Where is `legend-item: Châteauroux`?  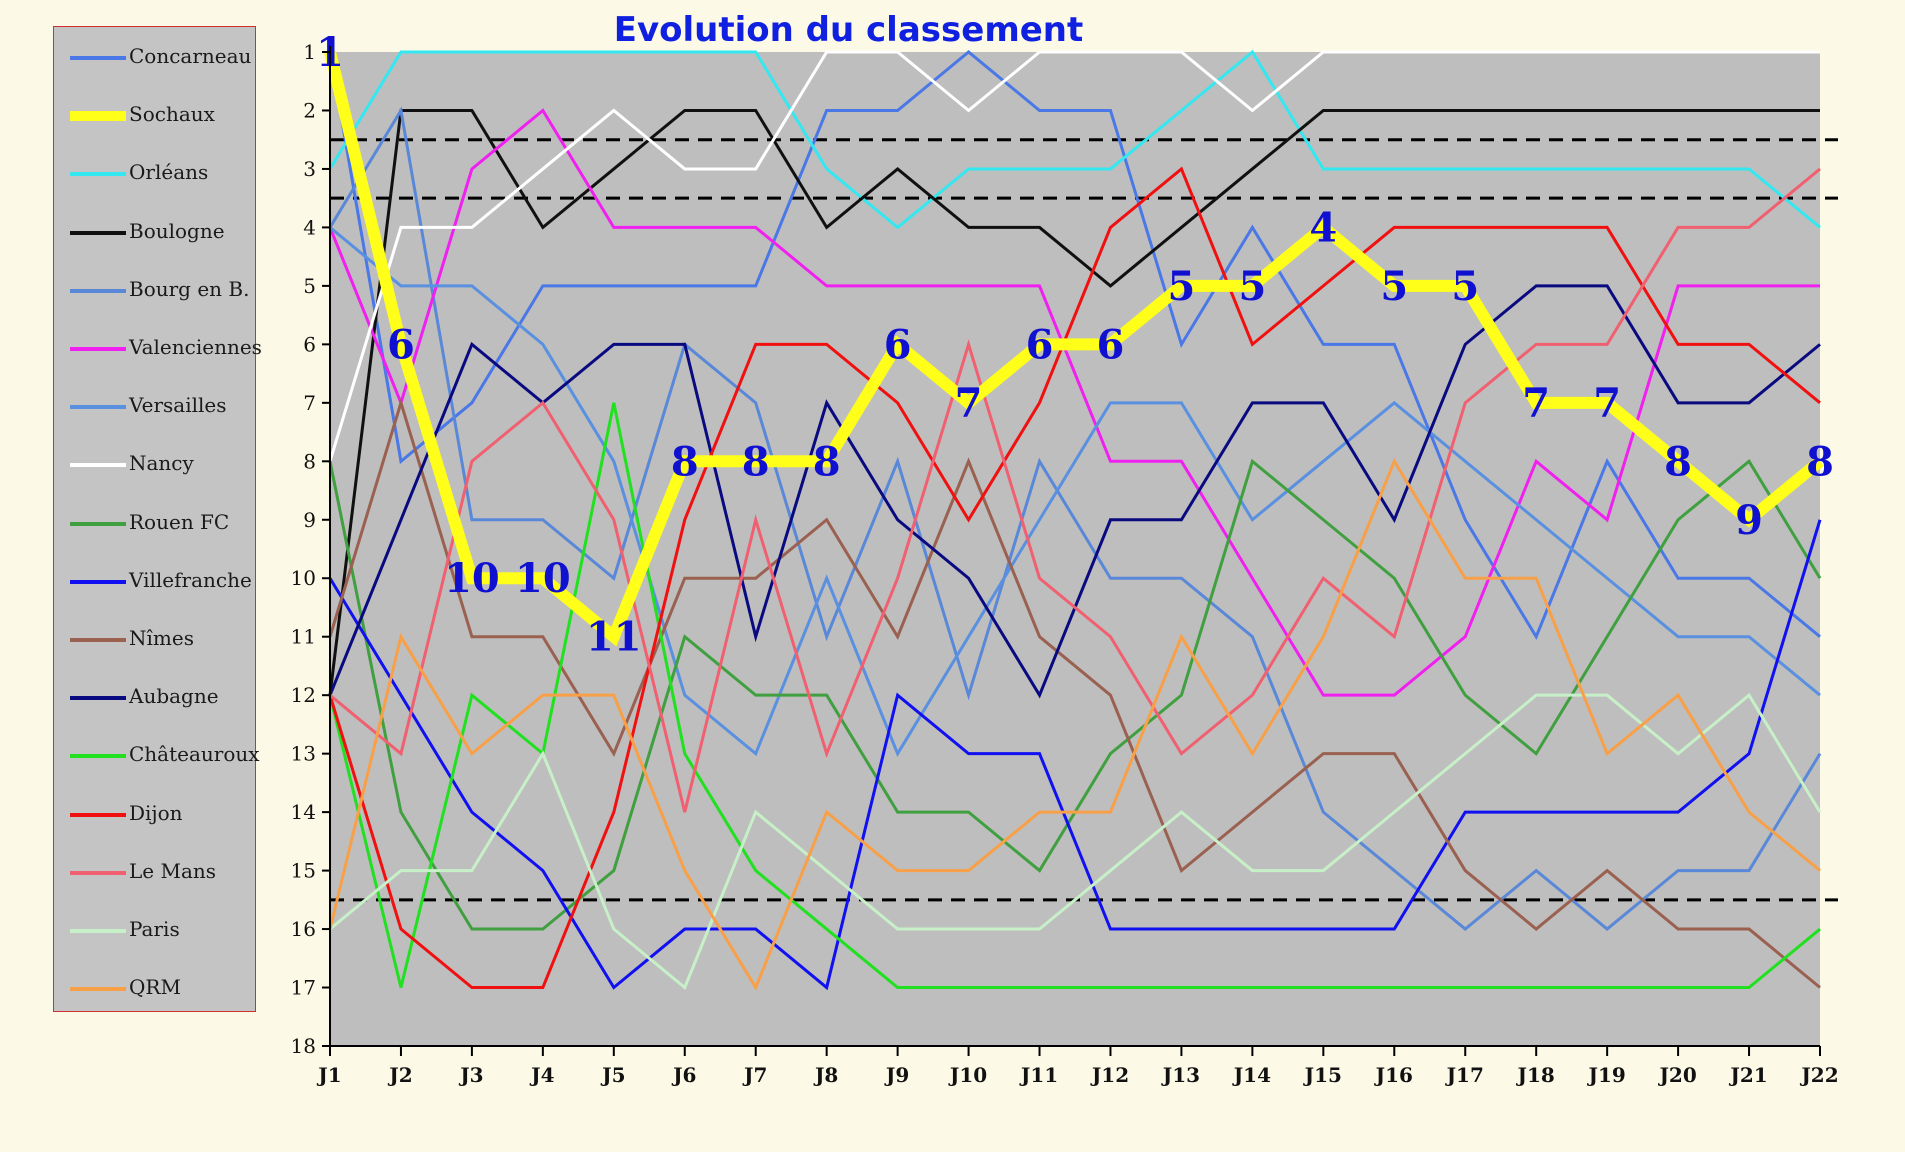 legend-item: Châteauroux is located at coordinates (162, 756).